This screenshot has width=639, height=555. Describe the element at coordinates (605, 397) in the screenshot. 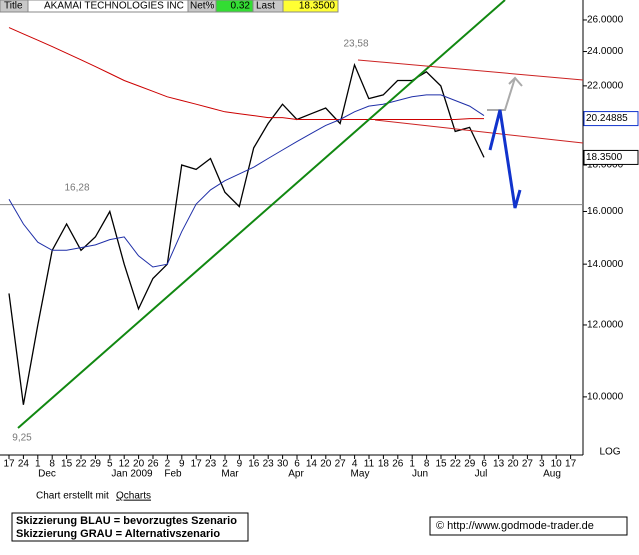

I see `y-tick-label: 10.0000` at that location.